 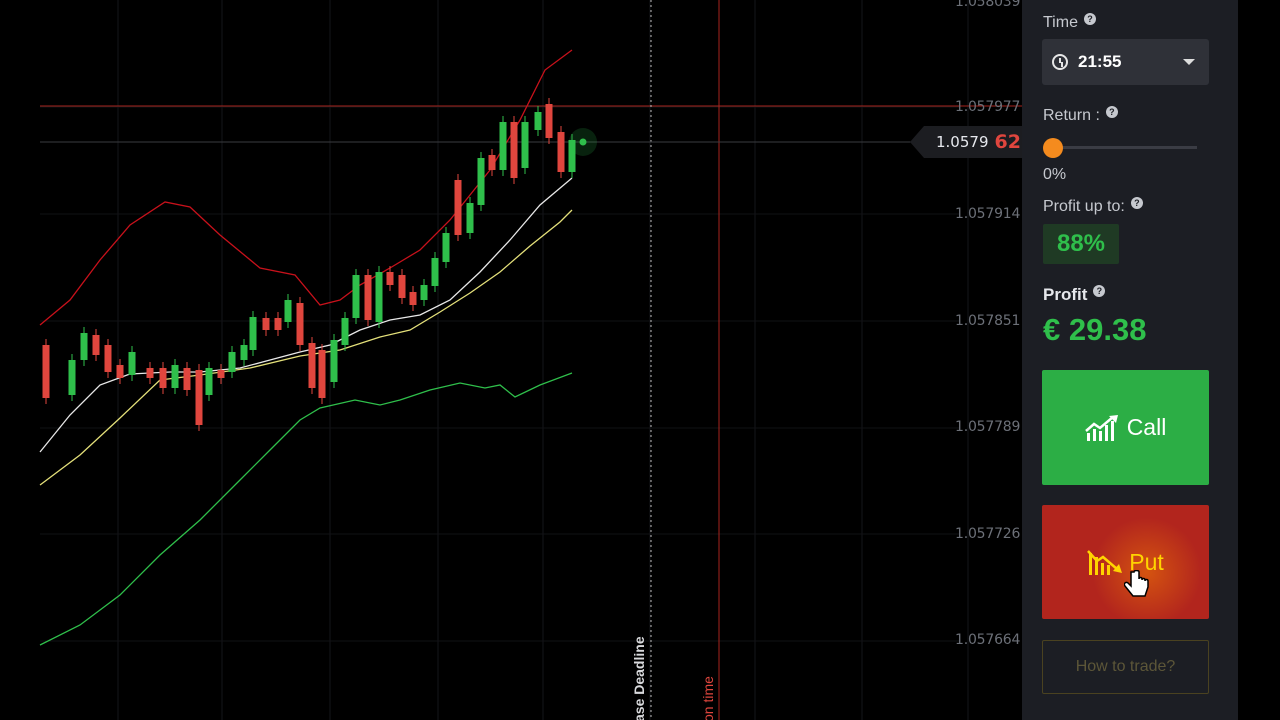 I want to click on price-axis-label: 1.057664, so click(x=988, y=640).